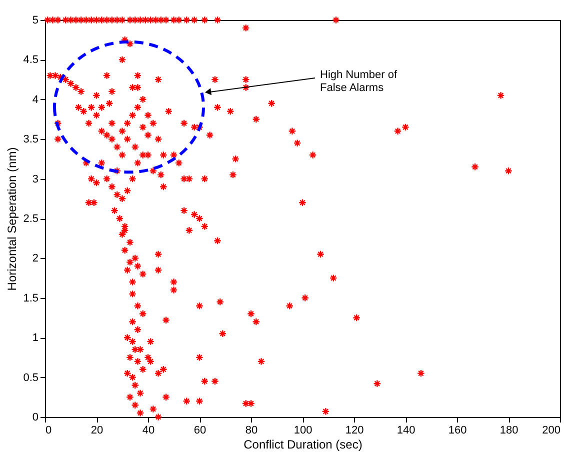 The image size is (573, 455). I want to click on y-tick-label: 0.5, so click(30, 378).